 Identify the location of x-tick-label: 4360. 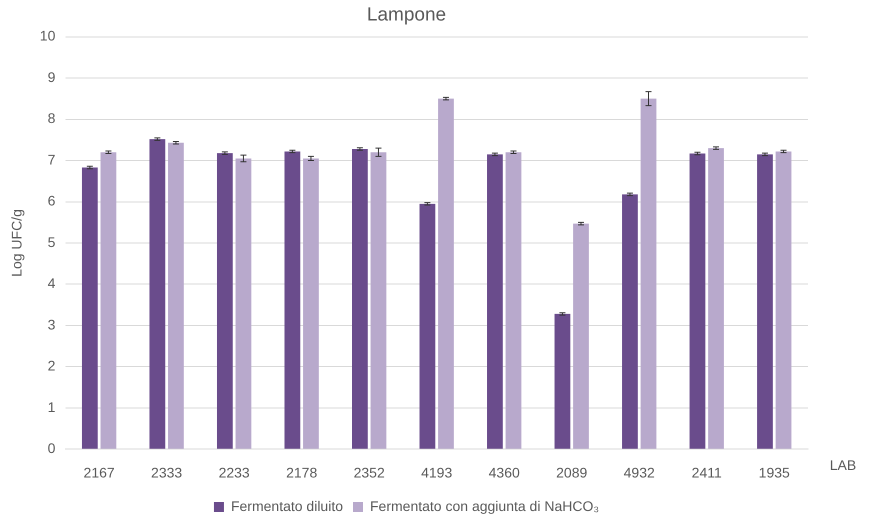
(504, 472).